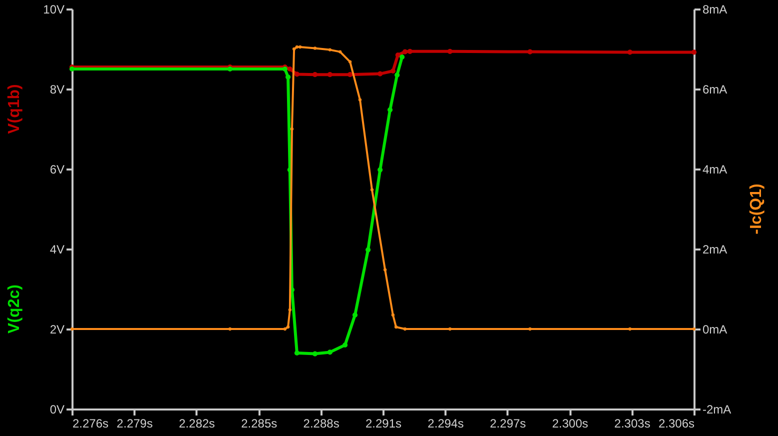 The width and height of the screenshot is (778, 436). Describe the element at coordinates (717, 409) in the screenshot. I see `y2-tick-label: -2mA` at that location.